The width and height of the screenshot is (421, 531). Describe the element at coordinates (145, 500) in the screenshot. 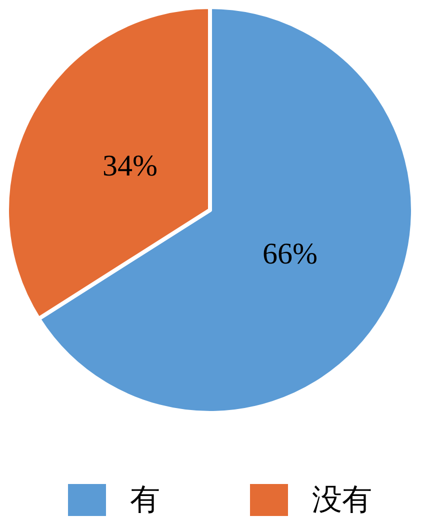

I see `legend-label: 有` at that location.